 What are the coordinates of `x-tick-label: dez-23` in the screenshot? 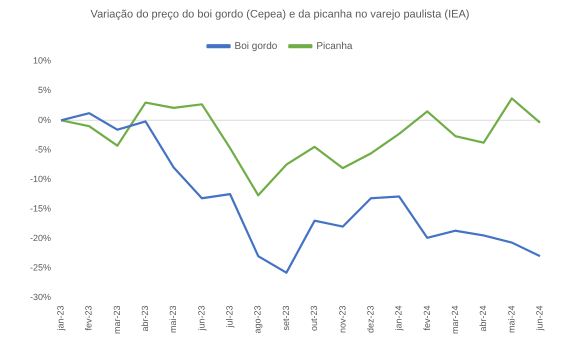 It's located at (370, 319).